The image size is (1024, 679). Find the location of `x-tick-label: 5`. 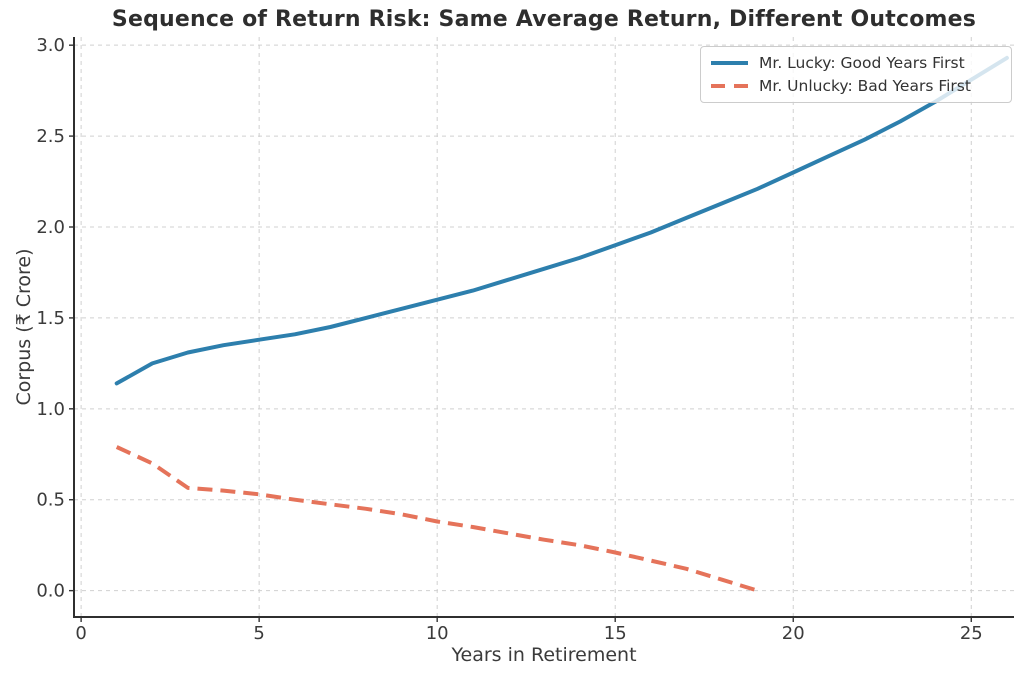

x-tick-label: 5 is located at coordinates (258, 633).